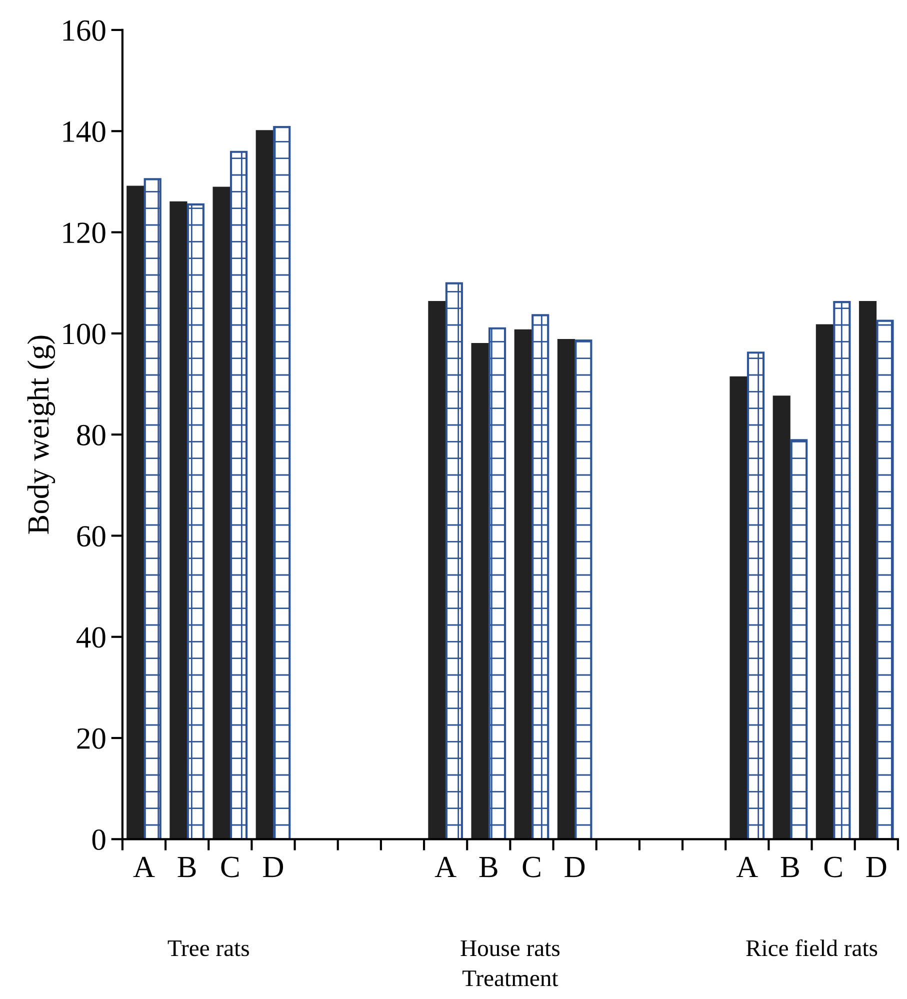 The width and height of the screenshot is (907, 999). Describe the element at coordinates (84, 30) in the screenshot. I see `y-tick-label: 160` at that location.